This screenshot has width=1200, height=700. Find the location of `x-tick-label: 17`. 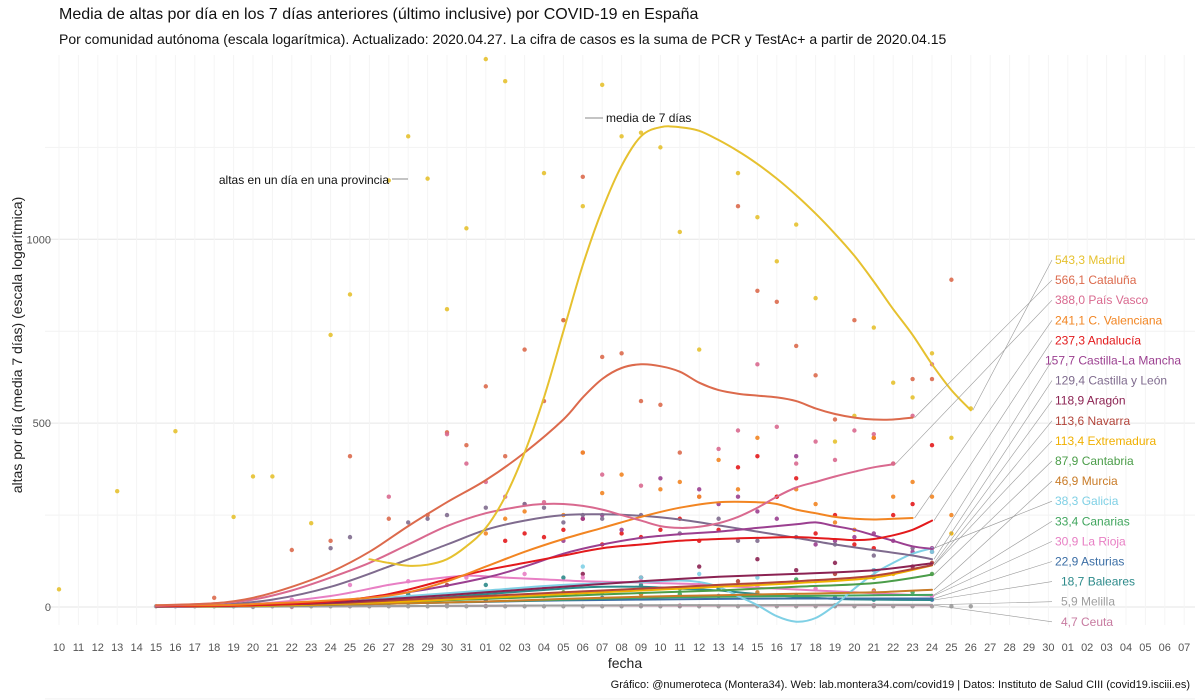

x-tick-label: 17 is located at coordinates (796, 648).